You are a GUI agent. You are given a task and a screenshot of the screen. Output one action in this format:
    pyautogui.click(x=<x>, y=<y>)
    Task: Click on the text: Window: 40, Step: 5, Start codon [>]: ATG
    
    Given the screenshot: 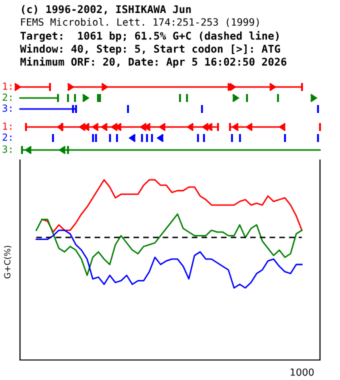 What is the action you would take?
    pyautogui.click(x=150, y=49)
    